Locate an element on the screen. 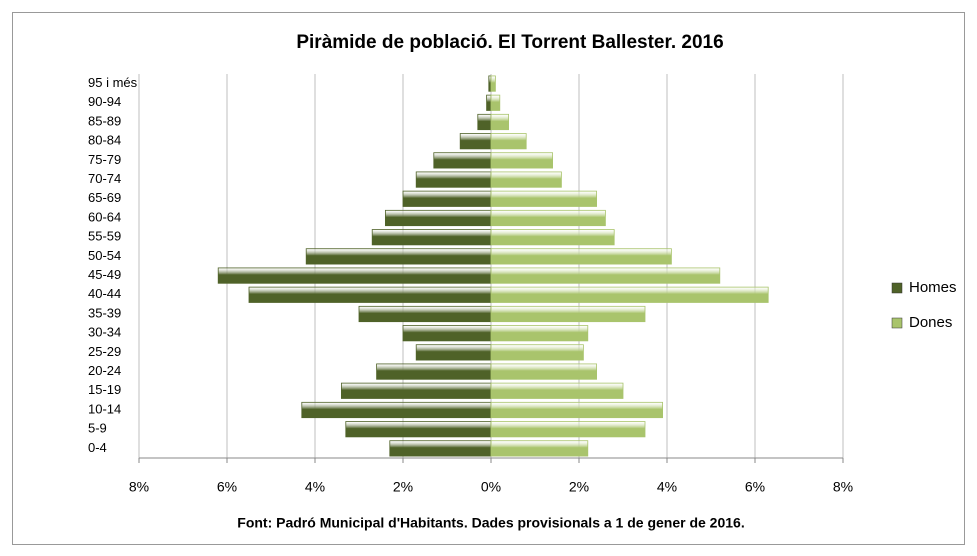 This screenshot has height=556, width=977. y-tick-label: 15-19 is located at coordinates (104, 389).